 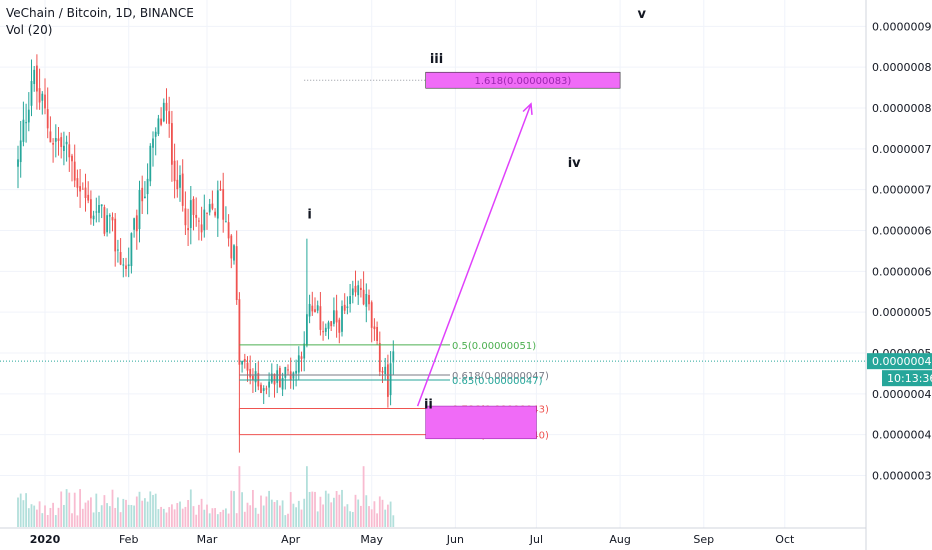 What do you see at coordinates (371, 539) in the screenshot?
I see `time-tick-label: May` at bounding box center [371, 539].